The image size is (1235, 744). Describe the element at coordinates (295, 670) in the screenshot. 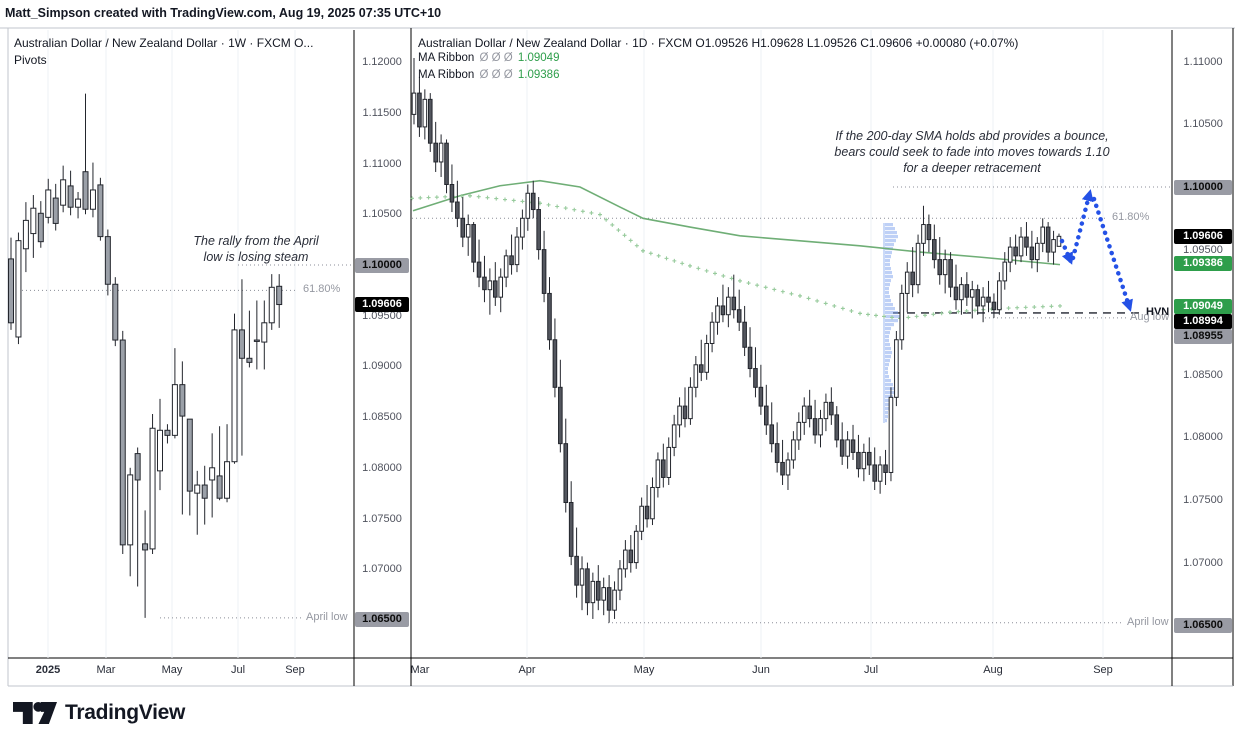

I see `x-axis-tick-Sep: Sep` at that location.